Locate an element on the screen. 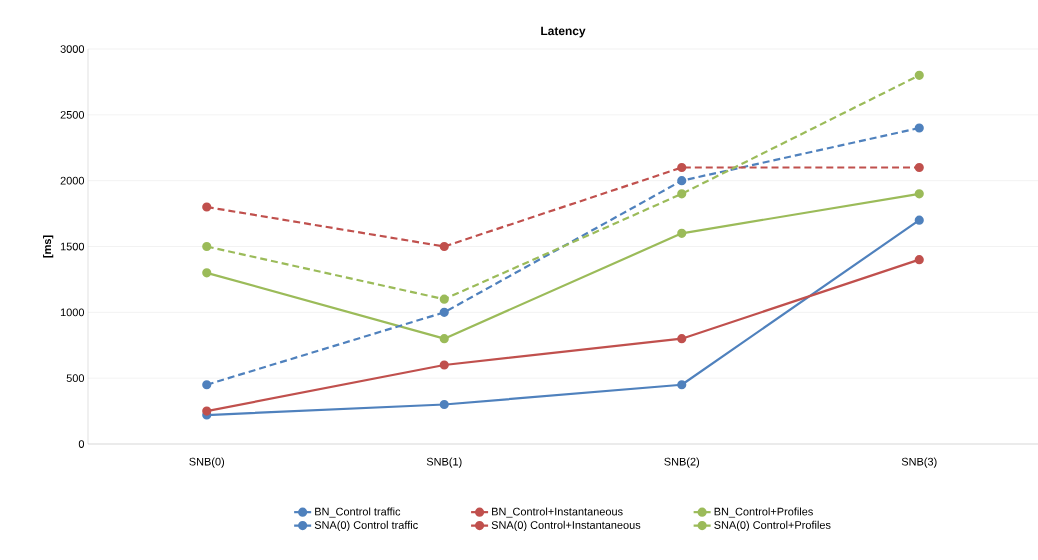  x-tick-label: SNB(3) is located at coordinates (919, 462).